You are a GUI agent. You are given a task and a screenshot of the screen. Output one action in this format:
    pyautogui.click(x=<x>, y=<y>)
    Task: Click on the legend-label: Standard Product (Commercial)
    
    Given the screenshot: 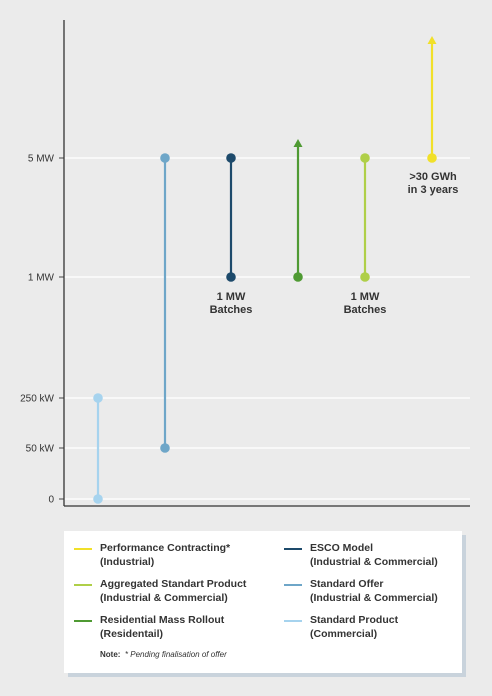 What is the action you would take?
    pyautogui.click(x=354, y=627)
    